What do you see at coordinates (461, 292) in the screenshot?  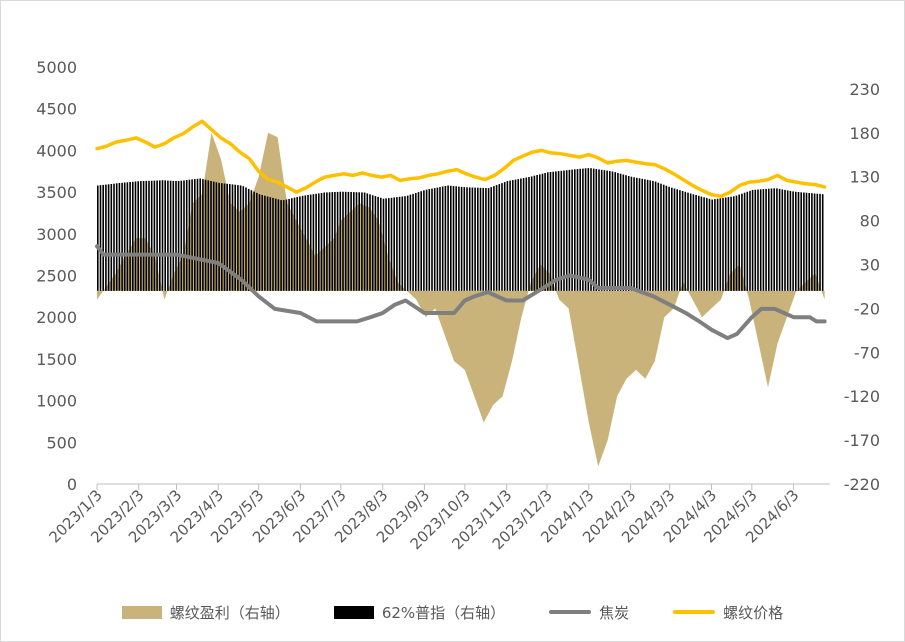 I see `coke-line-layer` at bounding box center [461, 292].